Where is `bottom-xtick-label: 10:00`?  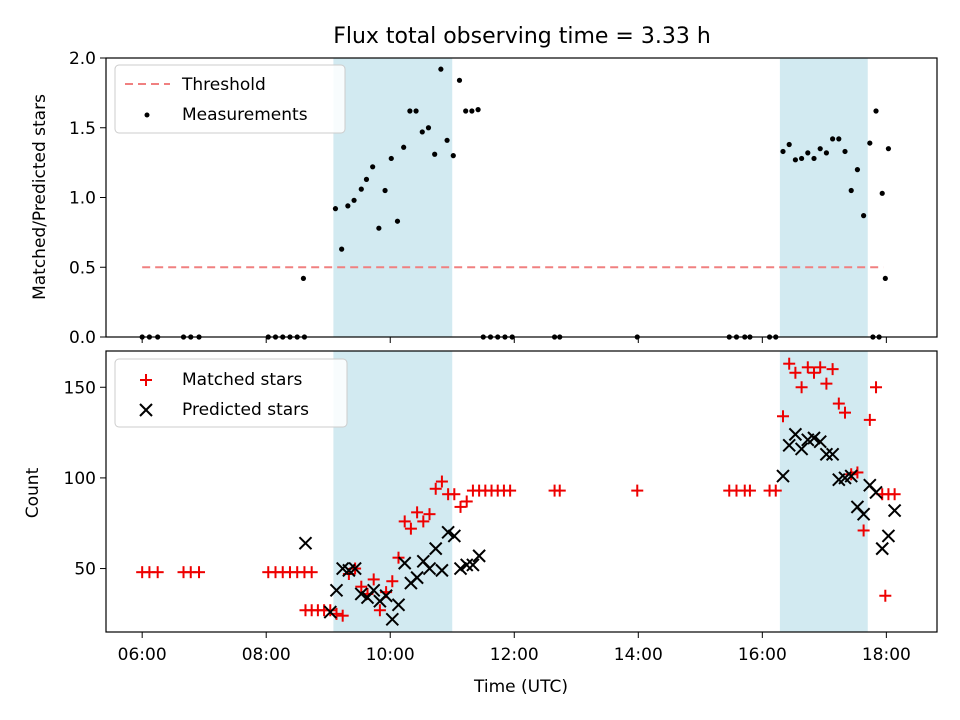 bottom-xtick-label: 10:00 is located at coordinates (390, 655).